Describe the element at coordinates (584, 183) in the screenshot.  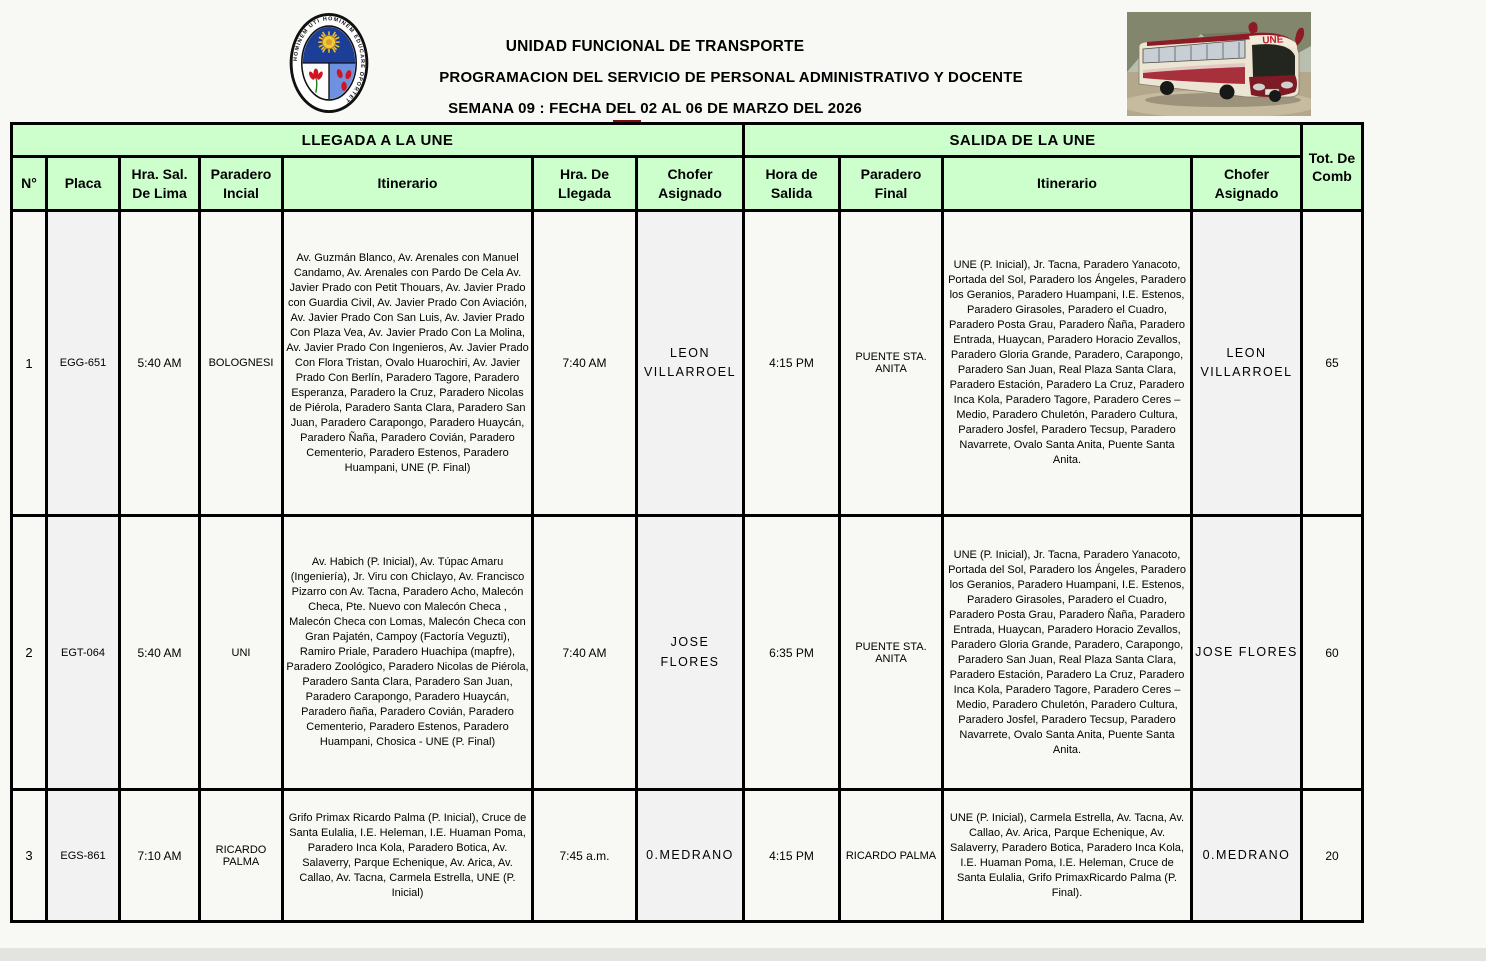
I see `column-header-hra-llegada: Hra. De Llegada` at that location.